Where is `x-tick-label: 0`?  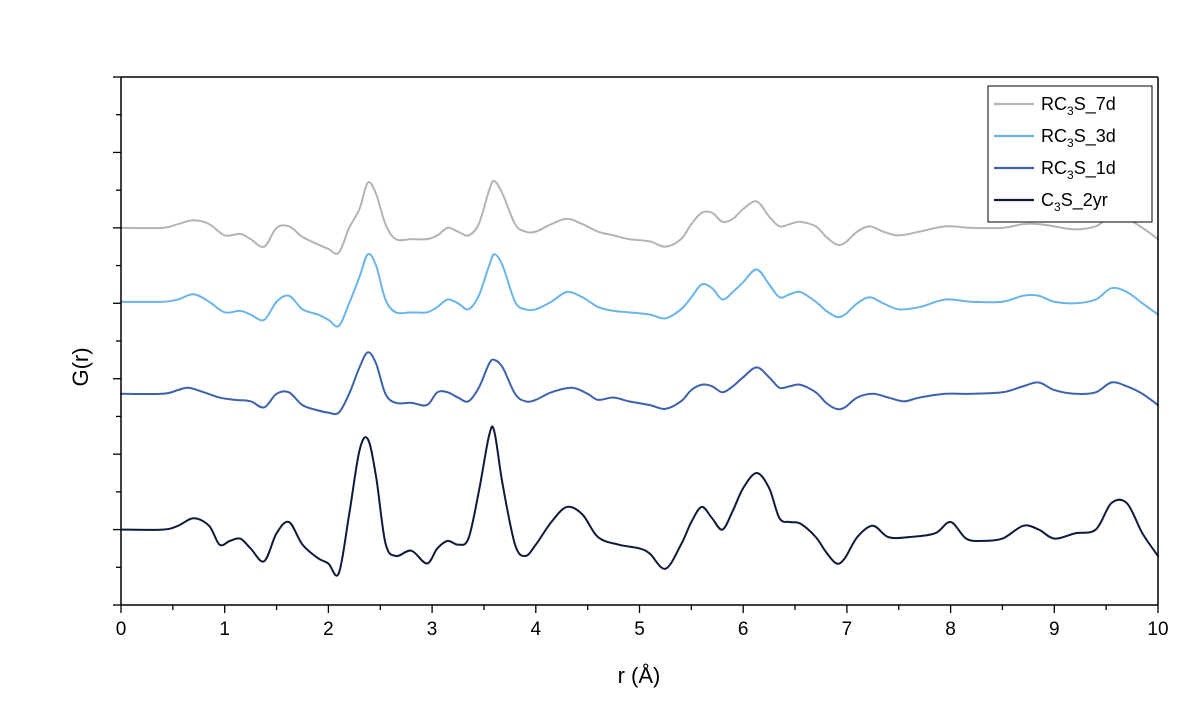
x-tick-label: 0 is located at coordinates (121, 629).